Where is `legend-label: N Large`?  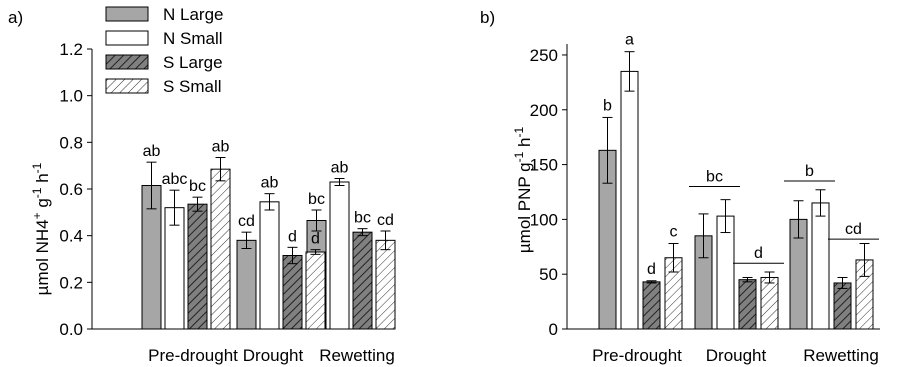
legend-label: N Large is located at coordinates (193, 14).